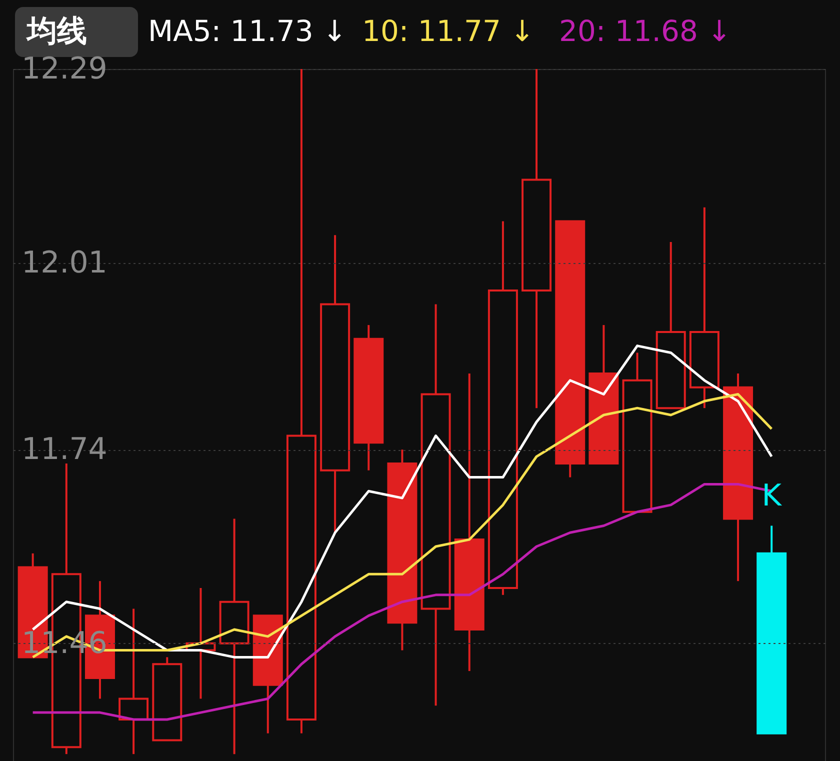  What do you see at coordinates (645, 31) in the screenshot?
I see `text: 20: 11.68 ↓` at bounding box center [645, 31].